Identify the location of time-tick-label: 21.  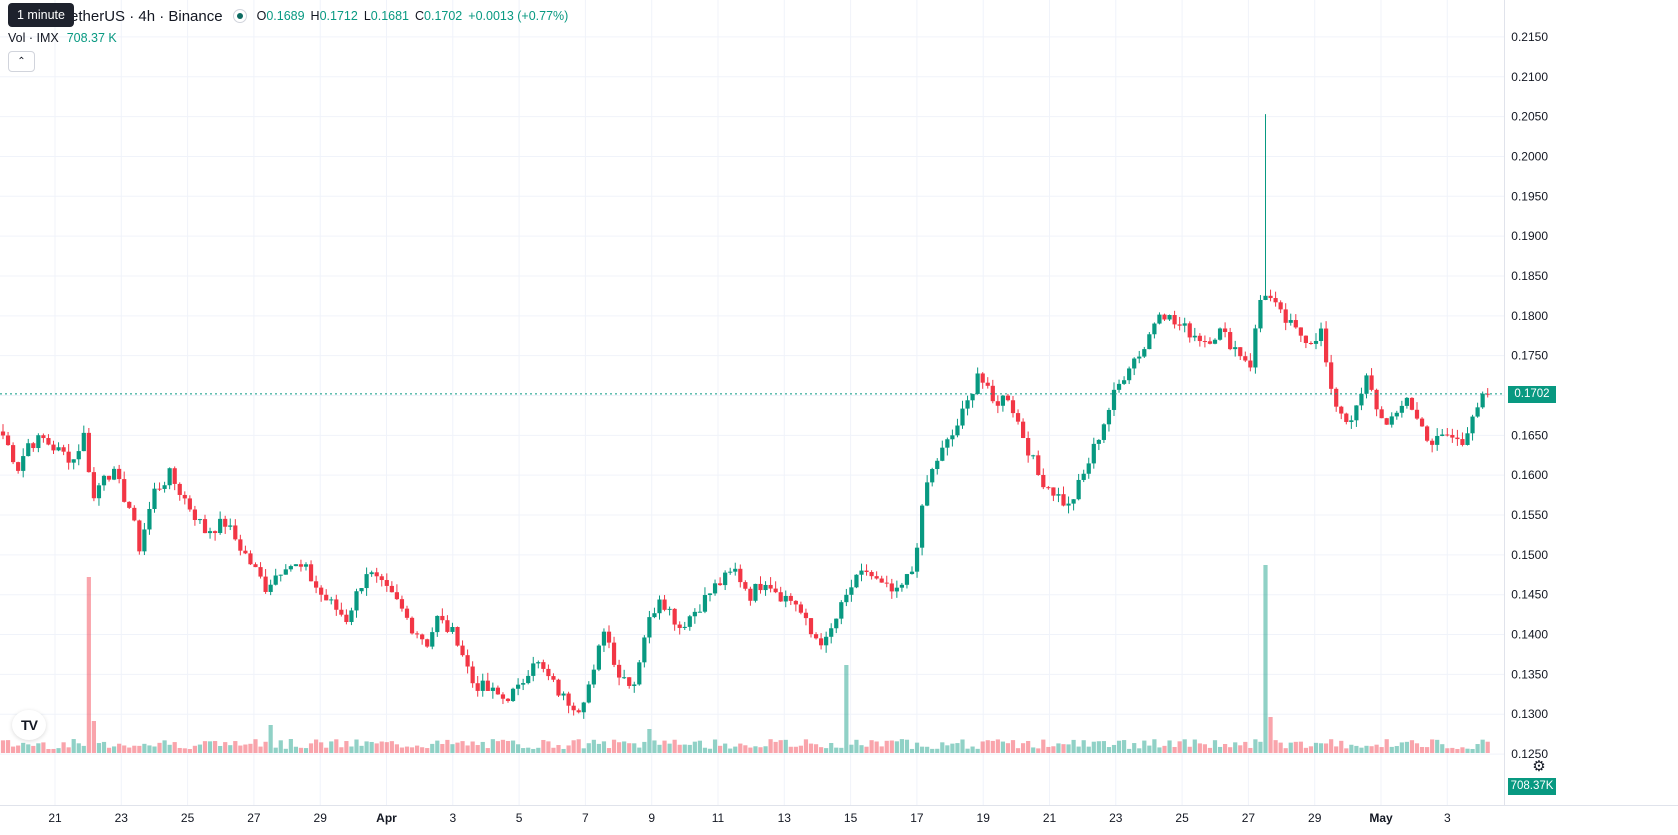
(1050, 818).